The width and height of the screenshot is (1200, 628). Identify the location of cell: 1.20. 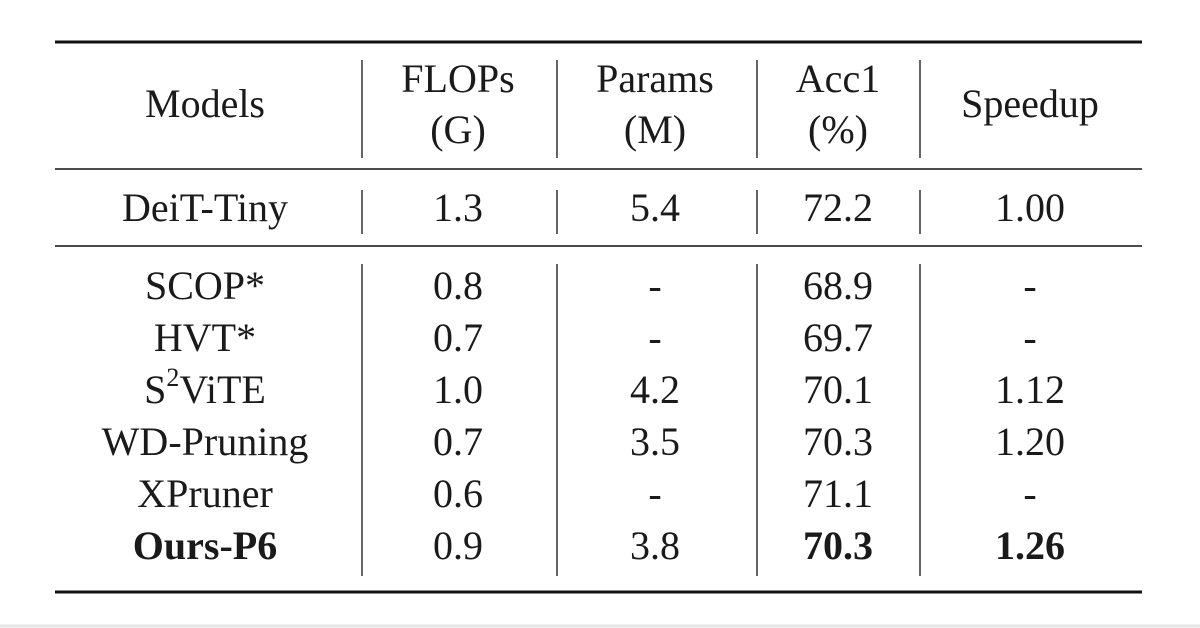
(1030, 441).